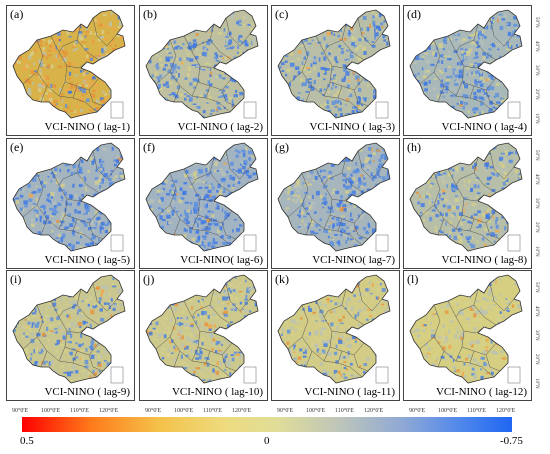 The image size is (550, 454). I want to click on lat-tick-label: 10°N, so click(536, 383).